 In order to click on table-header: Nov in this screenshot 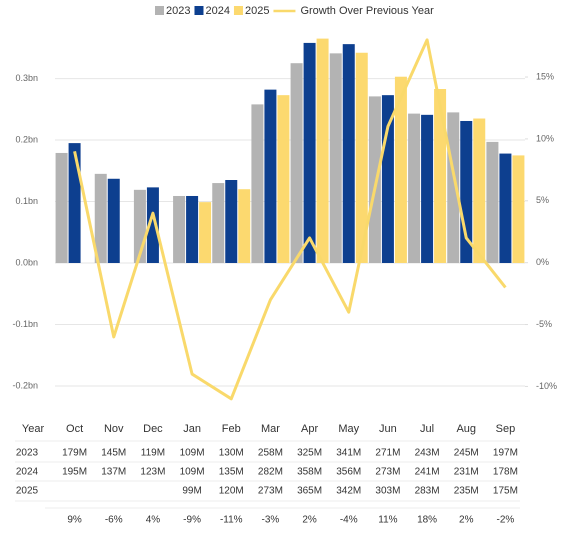, I will do `click(114, 429)`.